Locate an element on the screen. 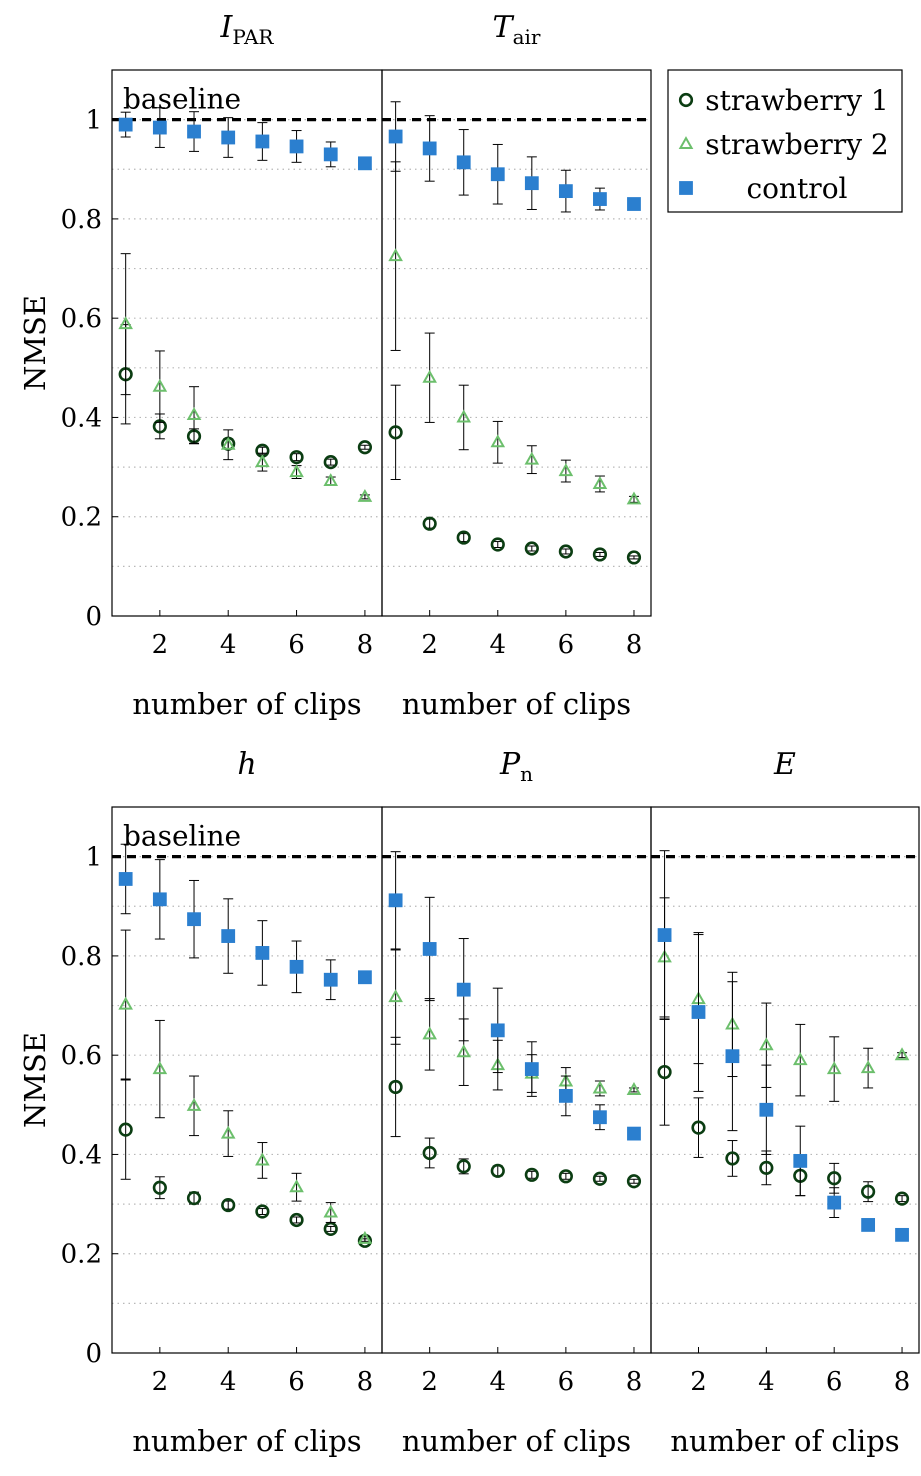  panel-2: 2 4 6 8 Tair number of clips is located at coordinates (516, 365).